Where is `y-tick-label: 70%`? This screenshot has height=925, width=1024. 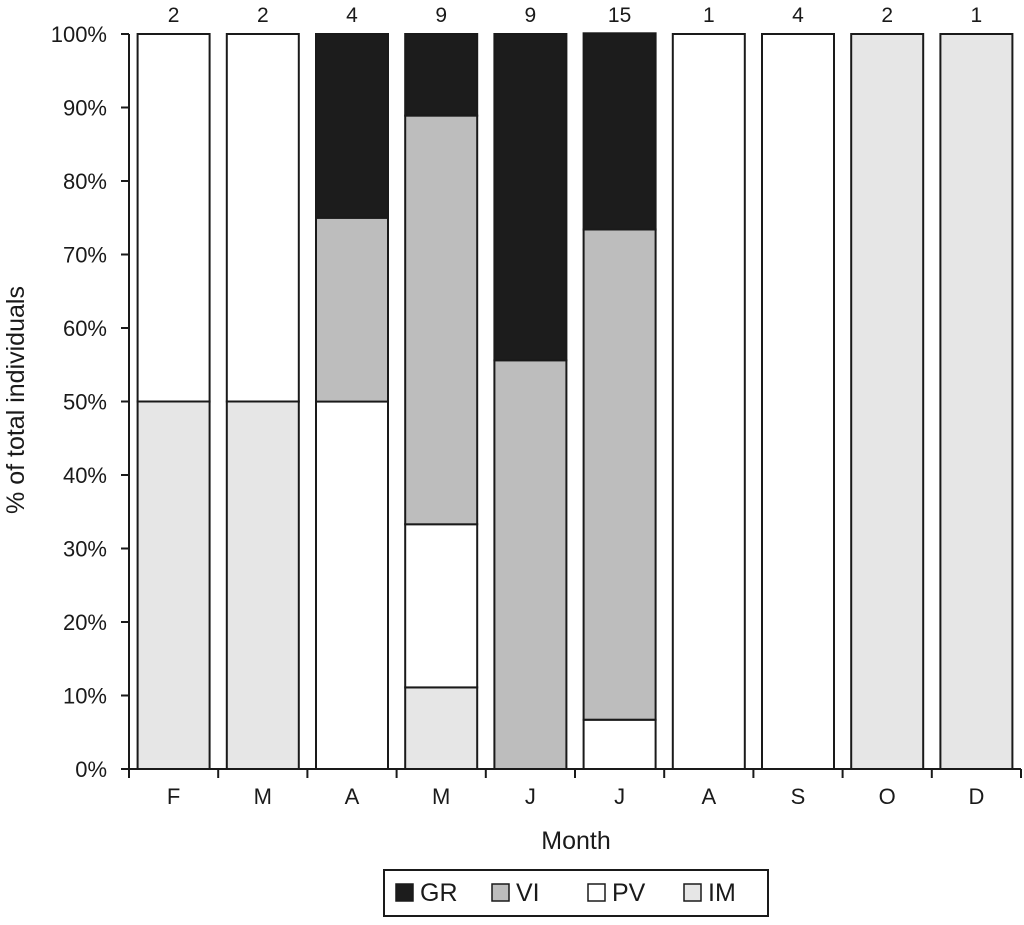 y-tick-label: 70% is located at coordinates (85, 255).